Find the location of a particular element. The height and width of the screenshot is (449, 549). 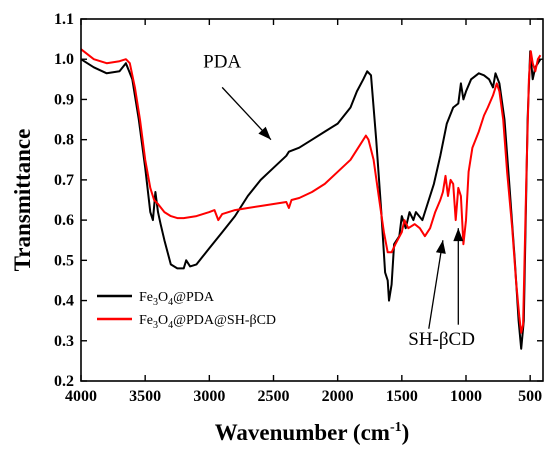

y-tick-label: 1.0 is located at coordinates (64, 59).